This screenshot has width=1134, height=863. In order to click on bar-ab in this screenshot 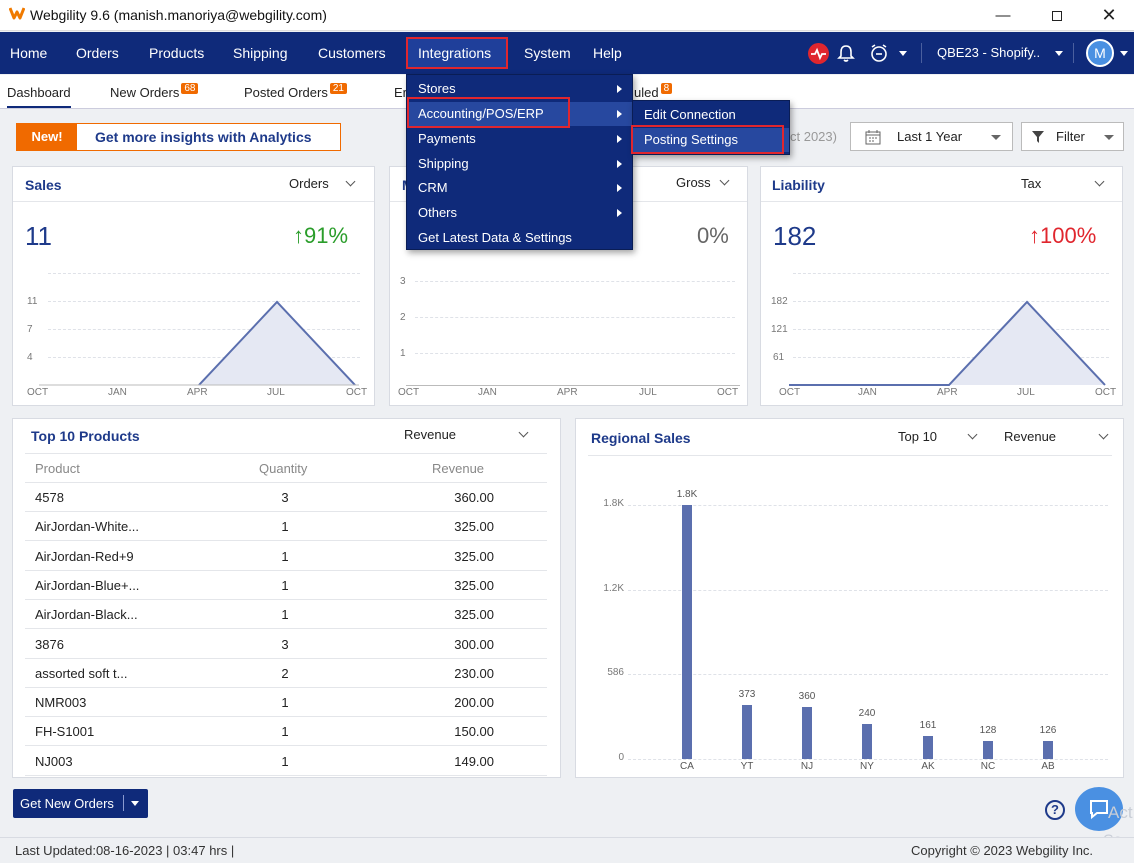, I will do `click(1048, 749)`.